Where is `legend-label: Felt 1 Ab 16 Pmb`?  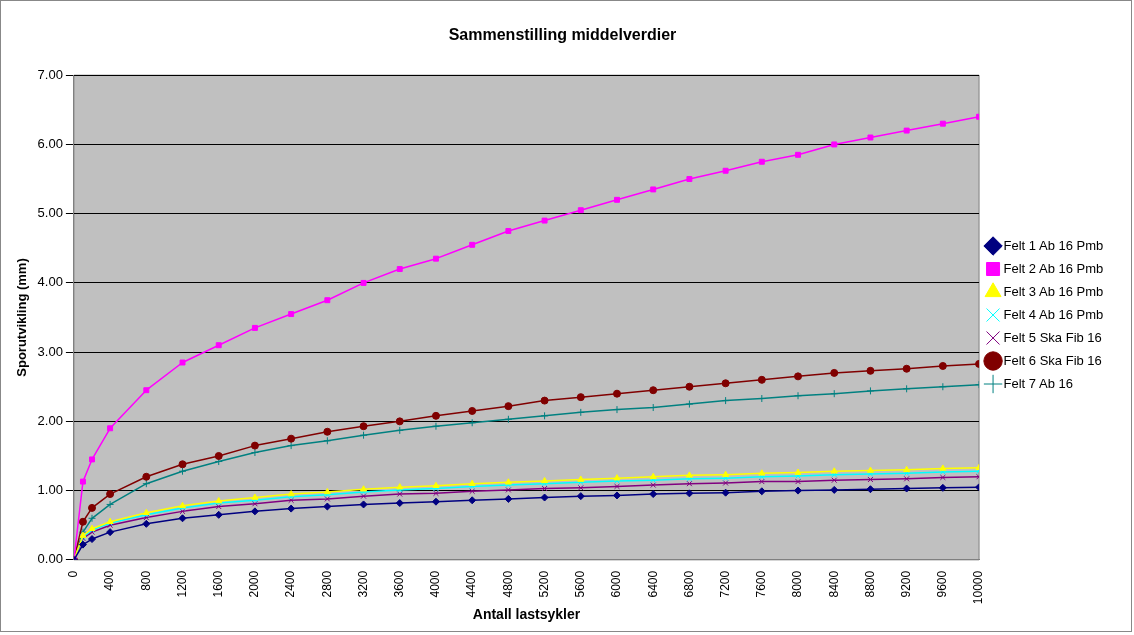 legend-label: Felt 1 Ab 16 Pmb is located at coordinates (1053, 245).